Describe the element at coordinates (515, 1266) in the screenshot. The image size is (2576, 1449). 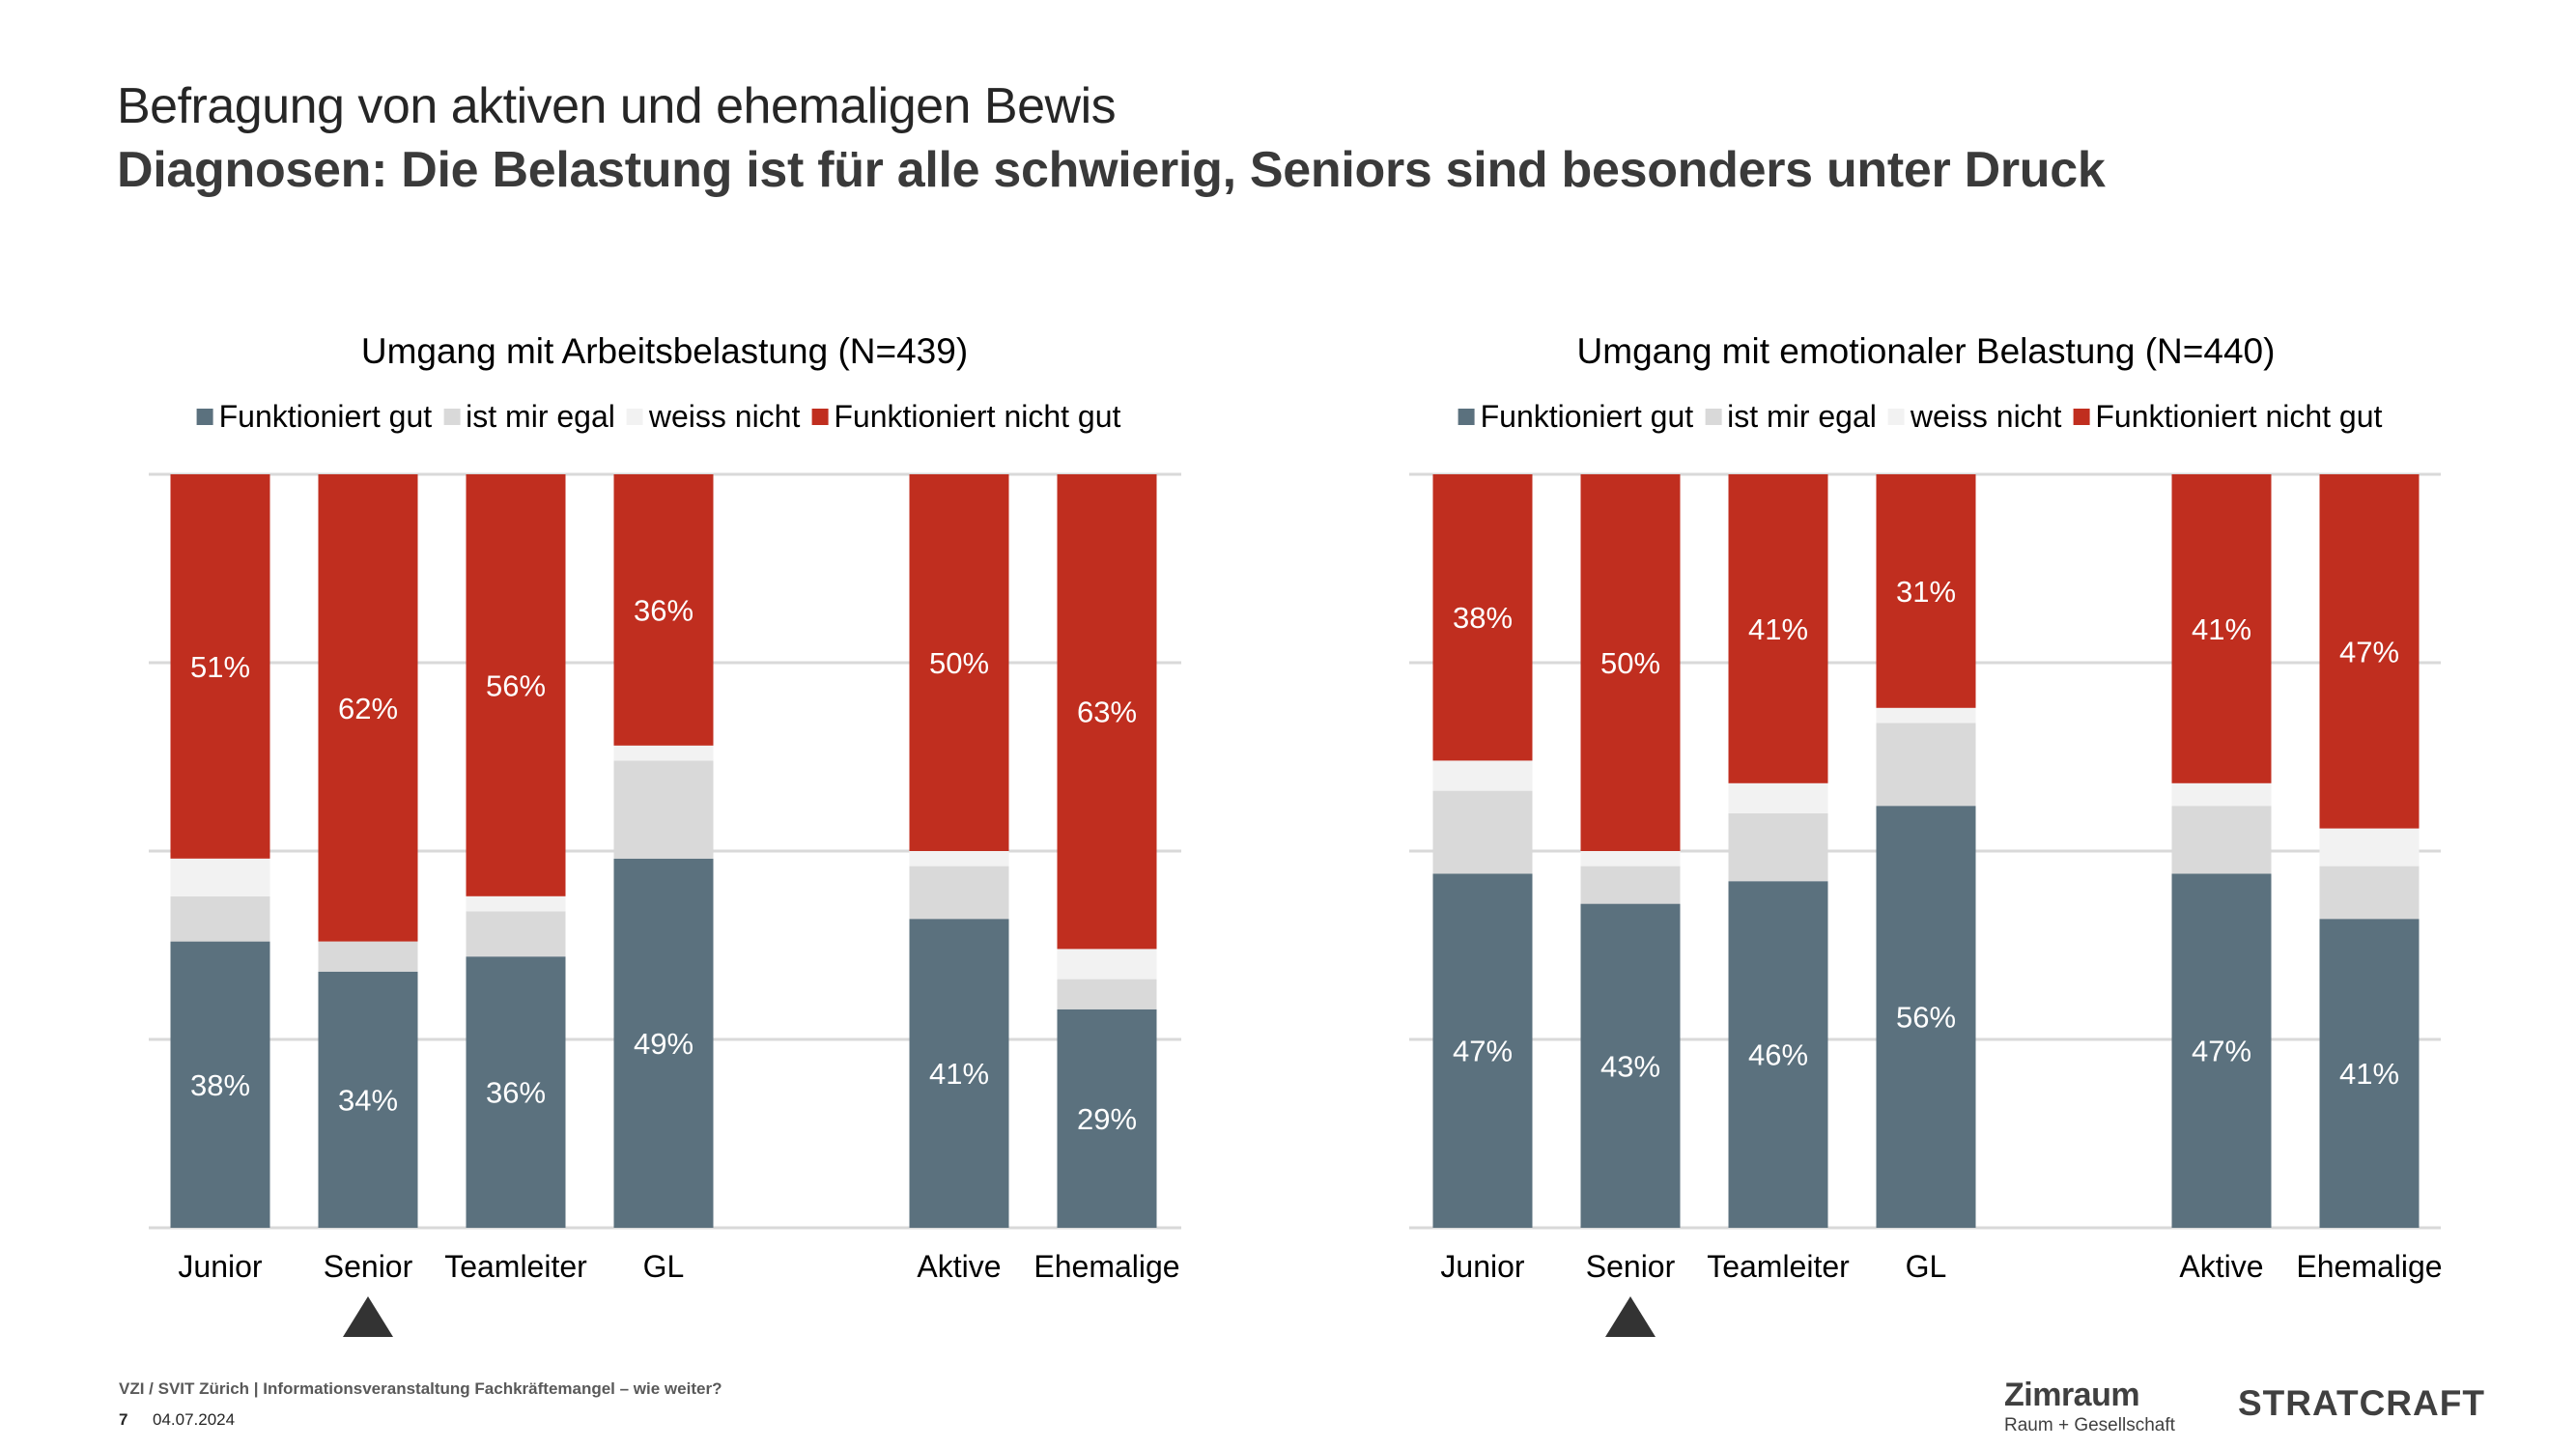
I see `x-tick-label: Teamleiter` at that location.